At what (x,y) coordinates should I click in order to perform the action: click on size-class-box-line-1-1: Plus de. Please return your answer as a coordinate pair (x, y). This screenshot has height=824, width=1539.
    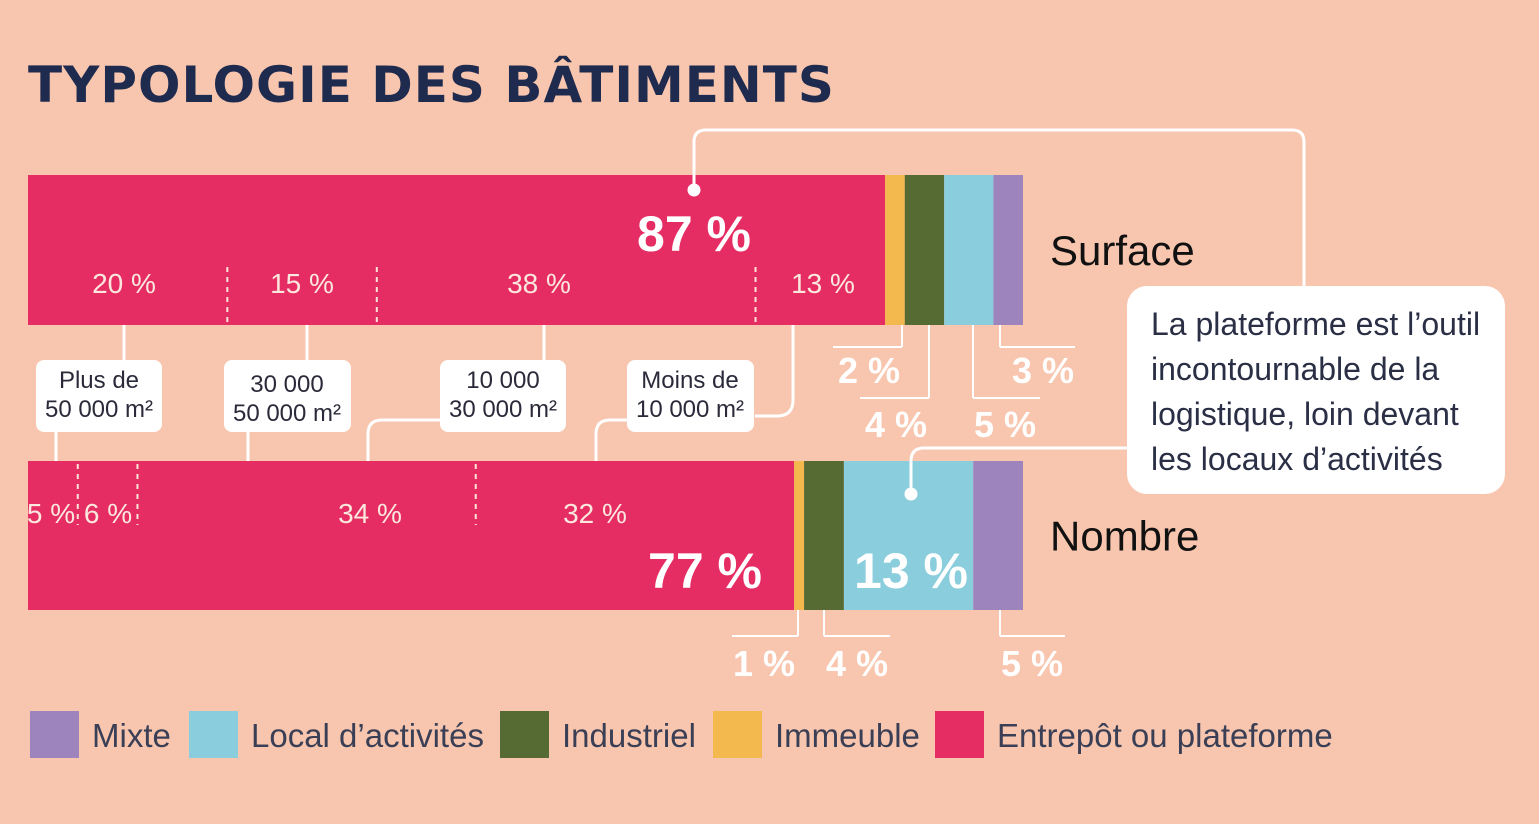
    Looking at the image, I should click on (99, 380).